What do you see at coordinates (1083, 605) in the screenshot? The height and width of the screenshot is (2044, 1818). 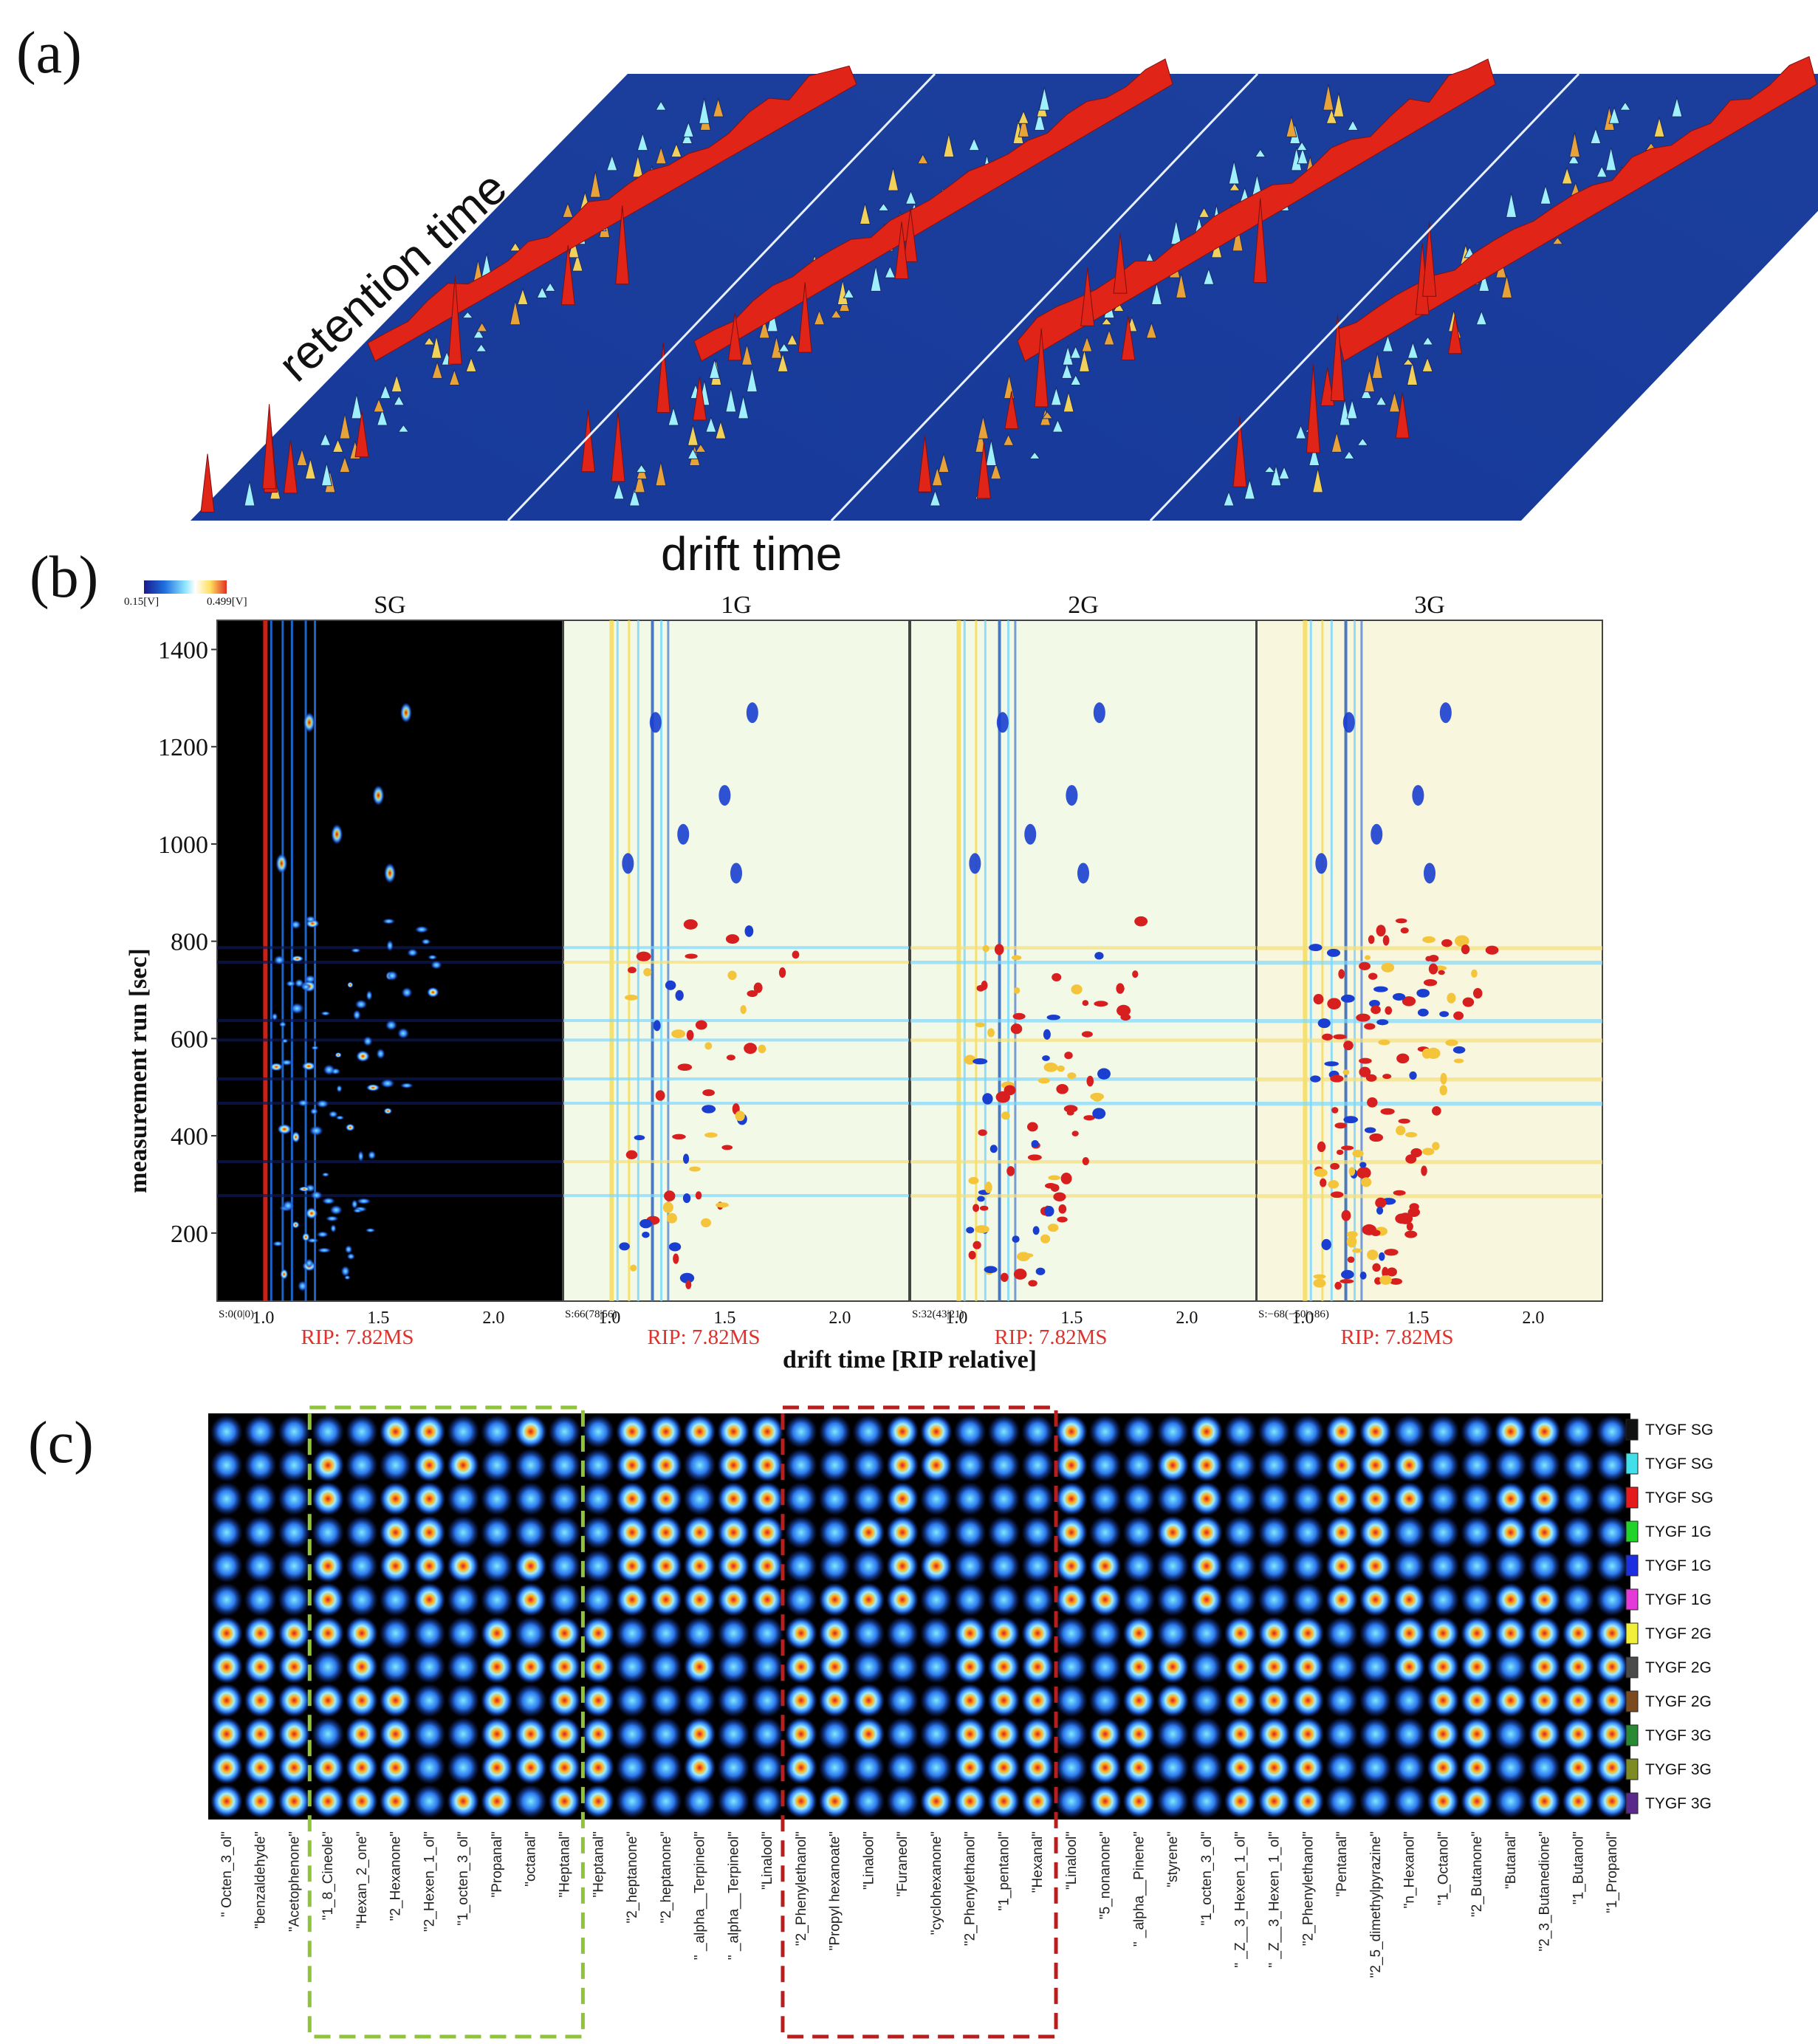 I see `plot-title: 2G` at bounding box center [1083, 605].